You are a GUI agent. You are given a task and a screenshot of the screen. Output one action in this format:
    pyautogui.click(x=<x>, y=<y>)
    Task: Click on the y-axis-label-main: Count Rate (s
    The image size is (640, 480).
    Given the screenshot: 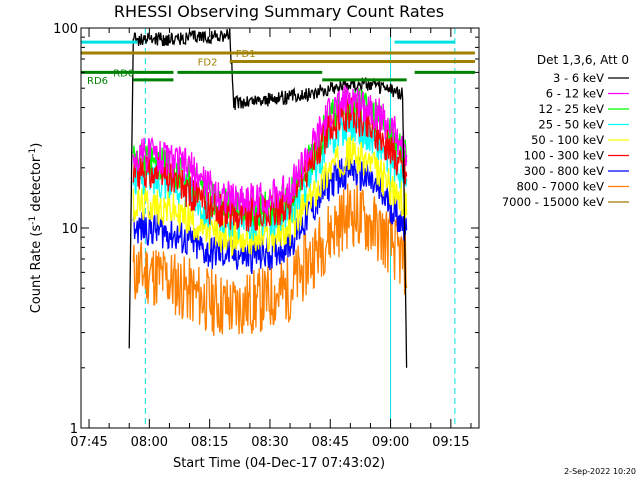 What is the action you would take?
    pyautogui.click(x=36, y=269)
    